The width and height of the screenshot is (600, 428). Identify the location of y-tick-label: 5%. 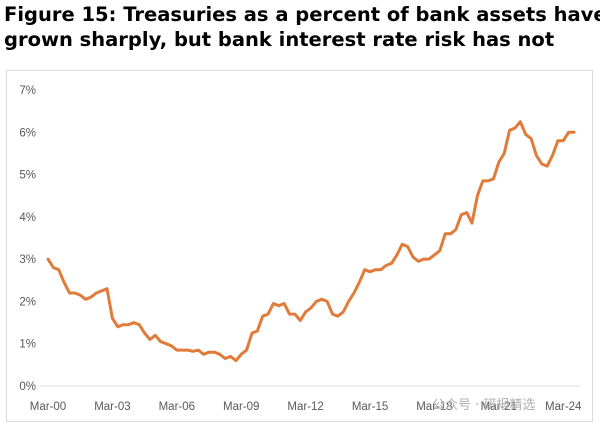
(27, 176).